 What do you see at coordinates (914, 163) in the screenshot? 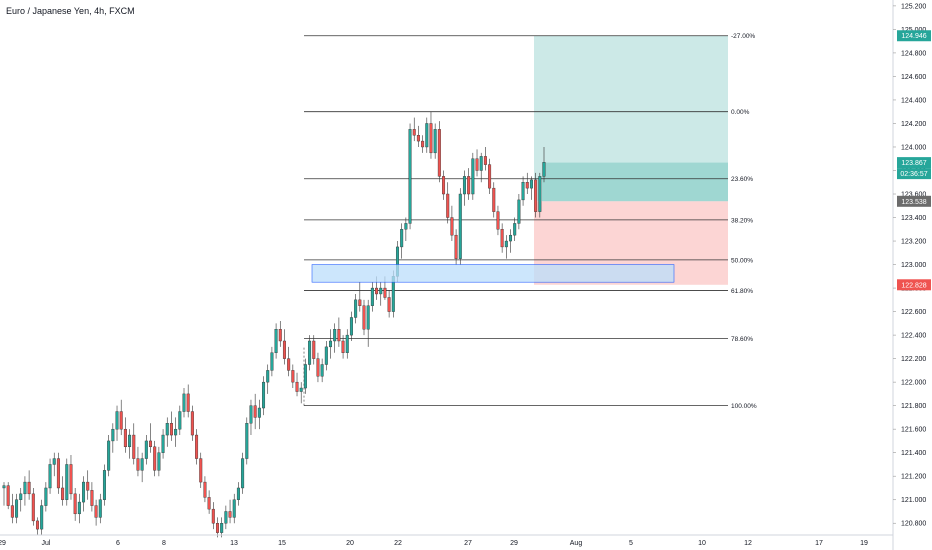
I see `current-price-badge-bg` at bounding box center [914, 163].